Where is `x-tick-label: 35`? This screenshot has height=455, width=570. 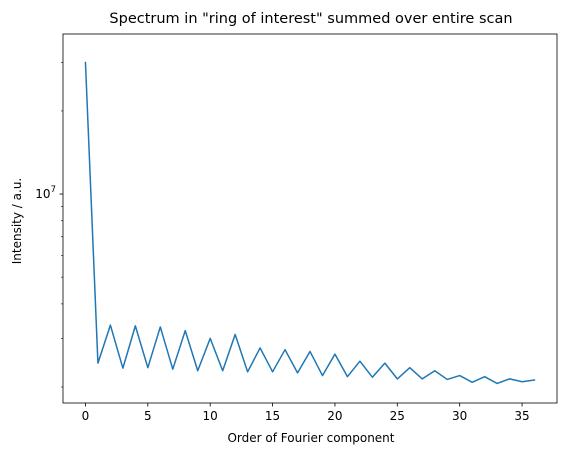 x-tick-label: 35 is located at coordinates (521, 416).